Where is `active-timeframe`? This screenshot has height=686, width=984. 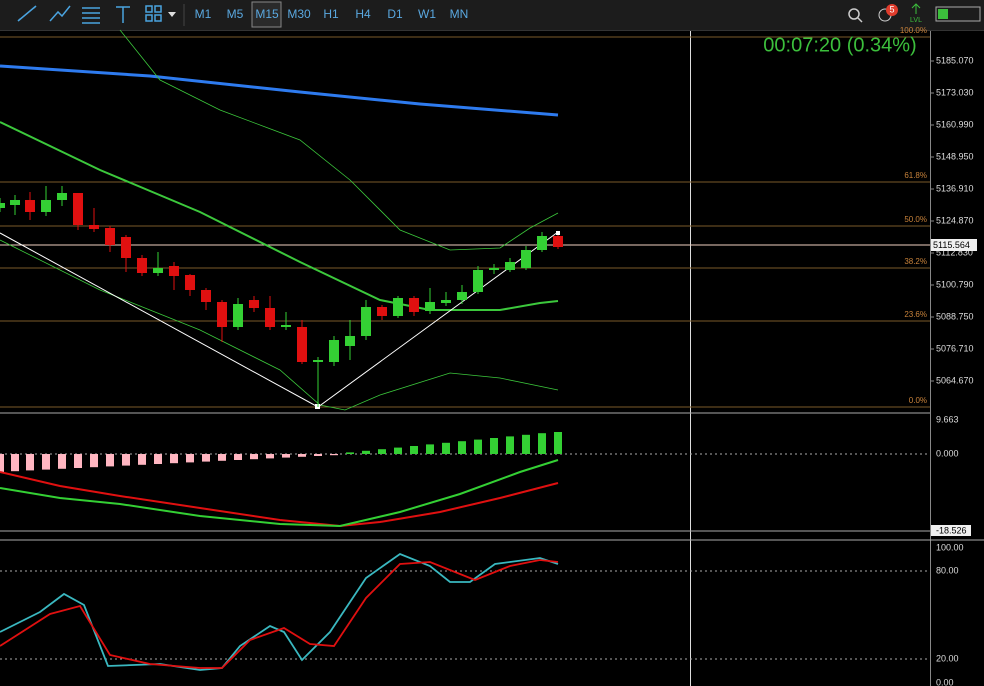
active-timeframe is located at coordinates (266, 14).